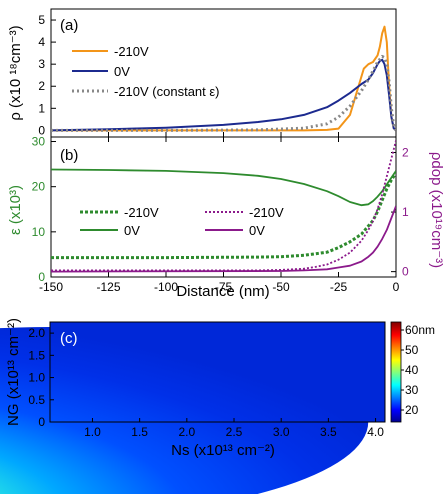 This screenshot has height=494, width=447. Describe the element at coordinates (39, 187) in the screenshot. I see `b-ytick-left-label: 20` at that location.